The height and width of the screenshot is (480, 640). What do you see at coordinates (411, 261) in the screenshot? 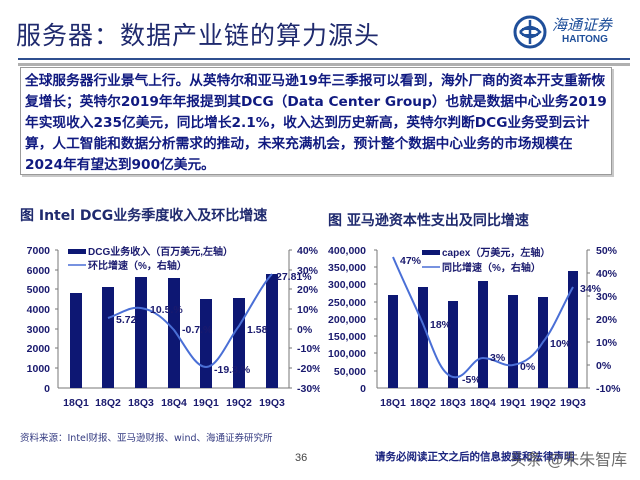
I see `data-label: 47%` at bounding box center [411, 261].